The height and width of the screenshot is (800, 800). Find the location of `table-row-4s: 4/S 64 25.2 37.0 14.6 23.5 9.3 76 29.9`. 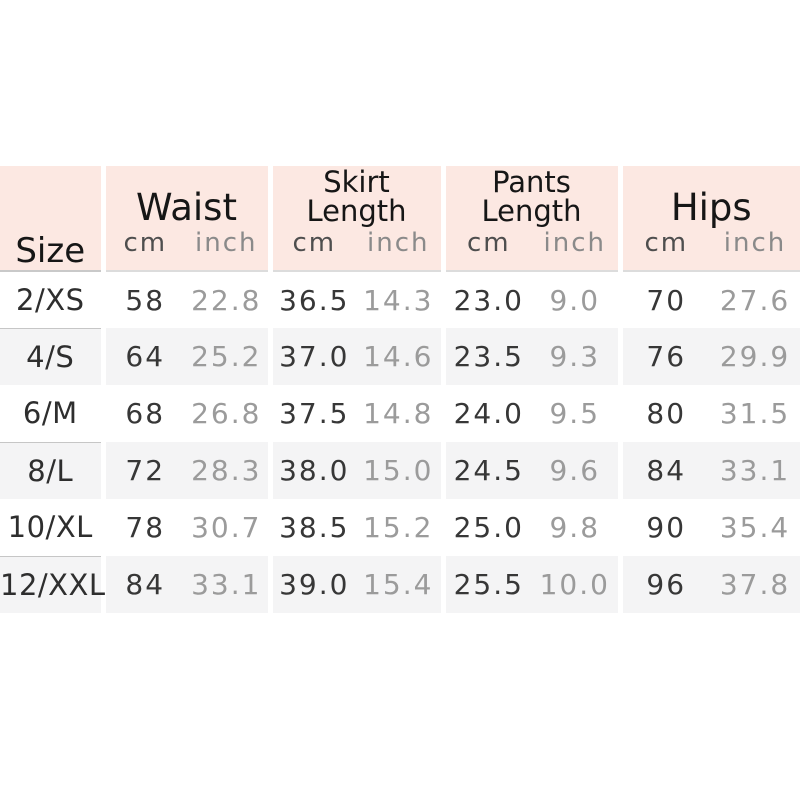

table-row-4s: 4/S 64 25.2 37.0 14.6 23.5 9.3 76 29.9 is located at coordinates (400, 356).